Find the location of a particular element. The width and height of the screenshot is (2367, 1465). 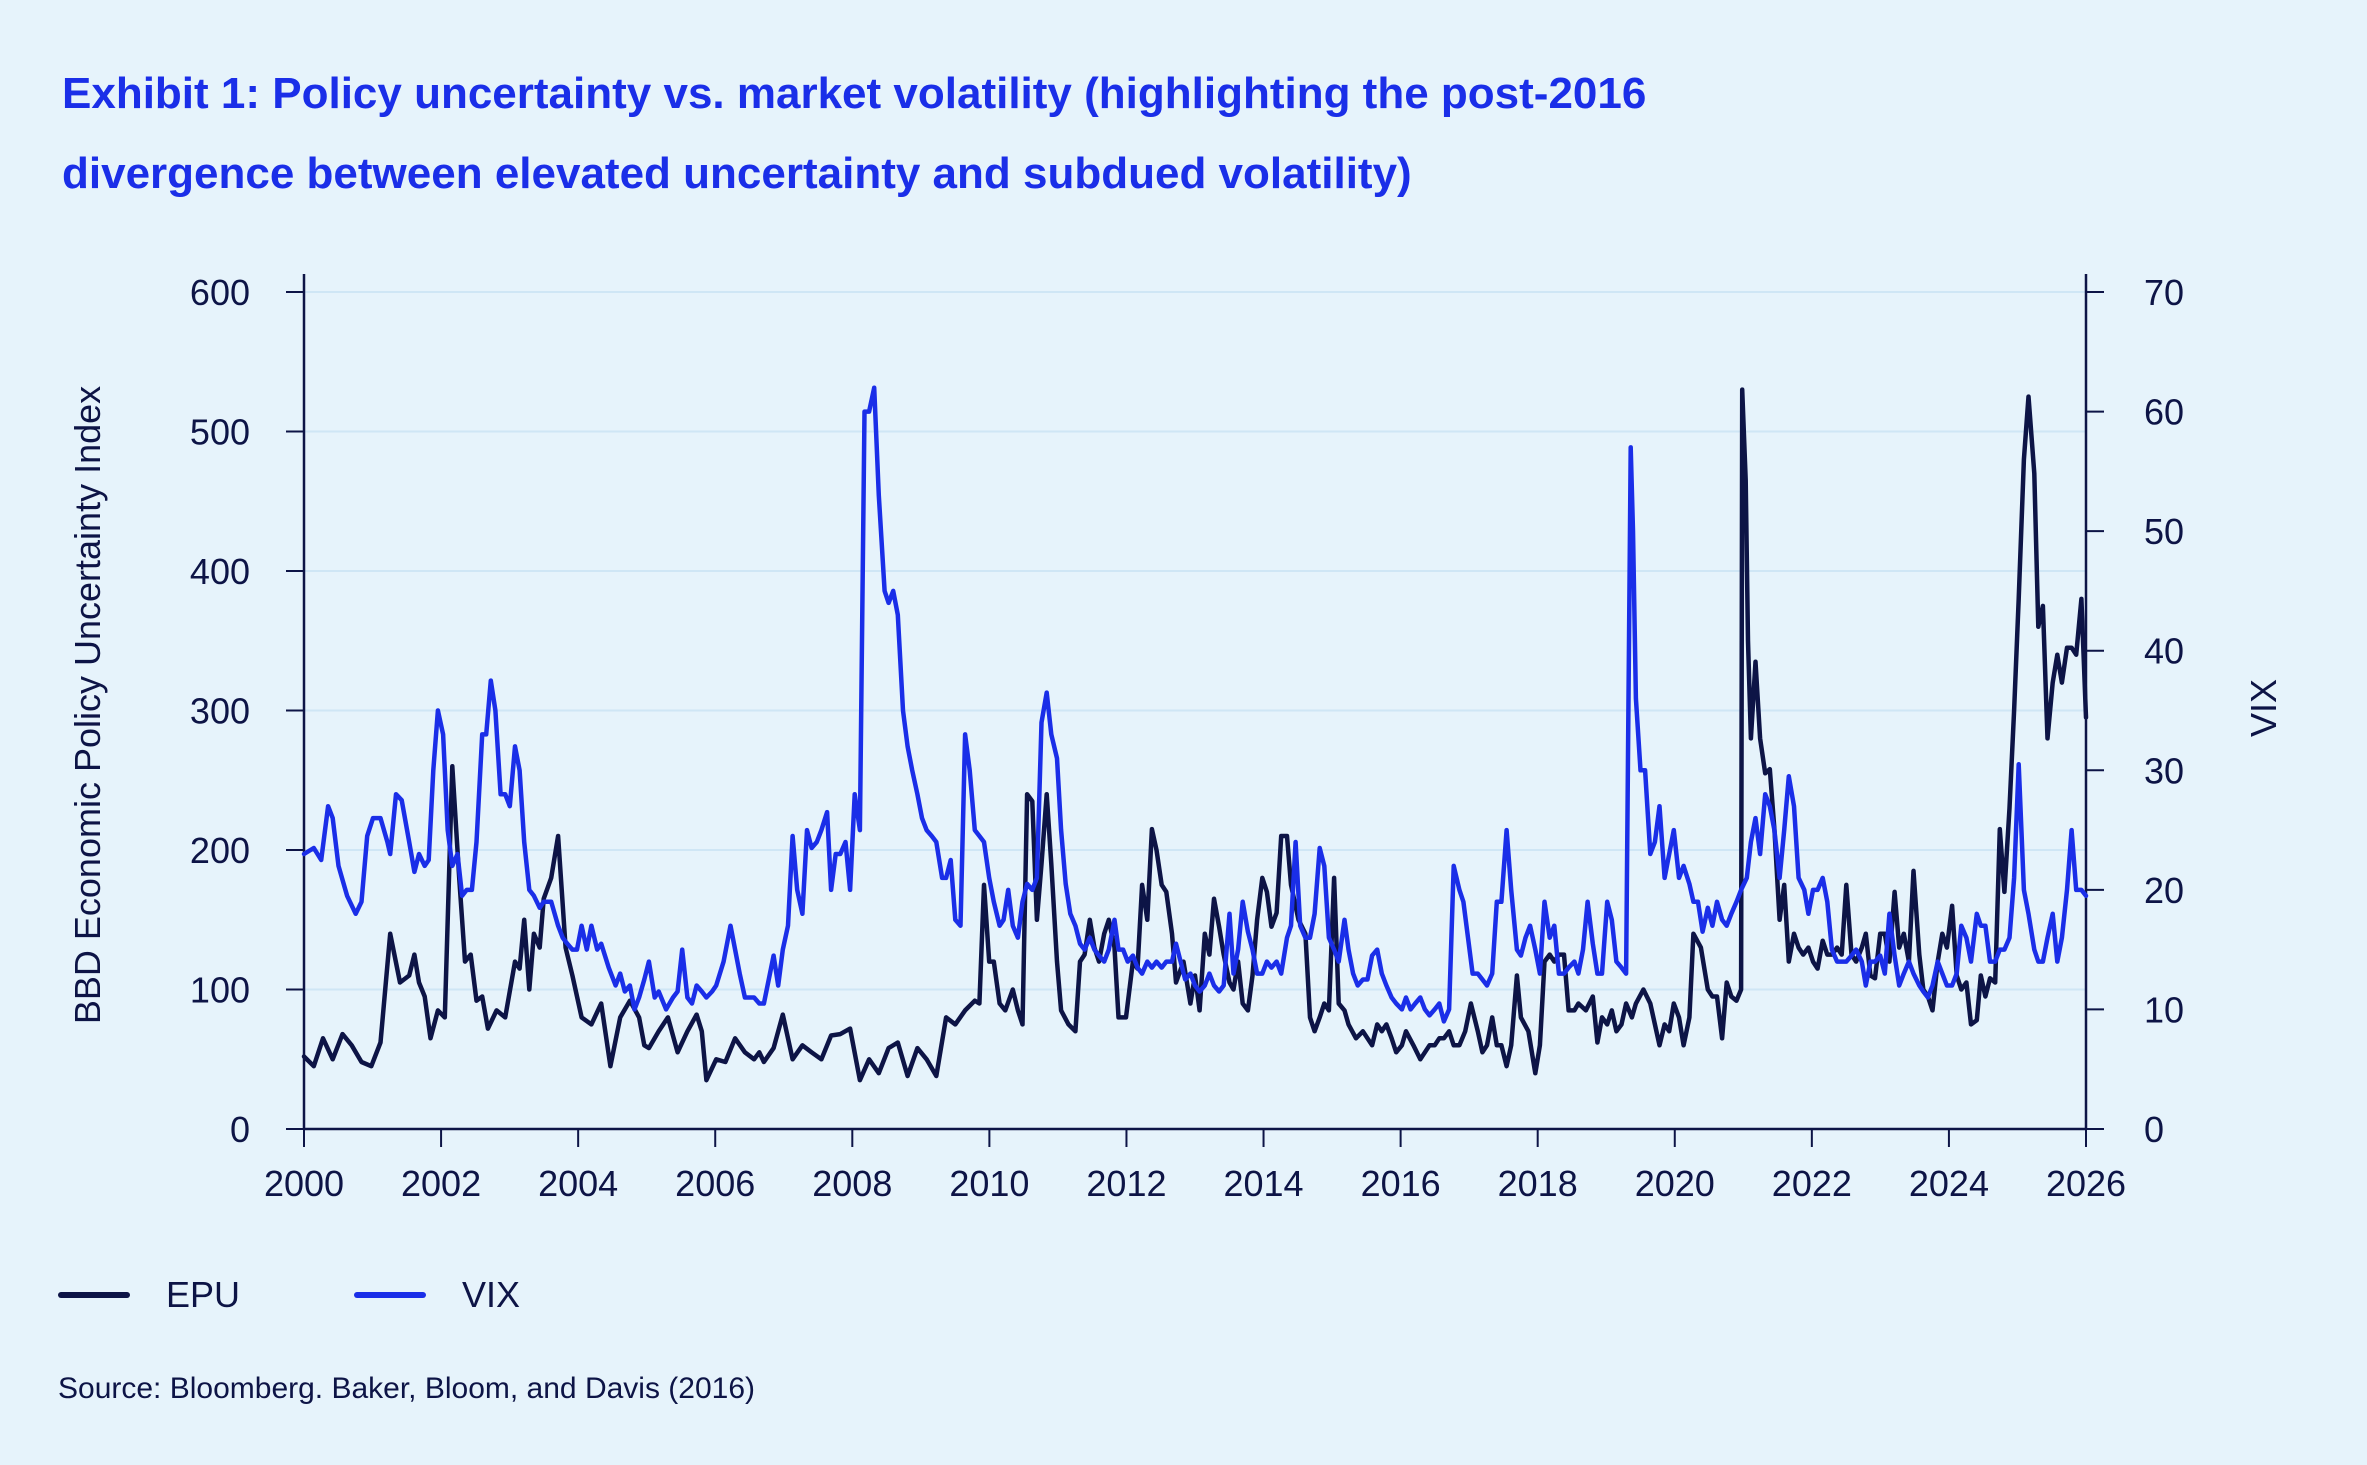

y-right-tick-label: 50 is located at coordinates (2164, 531).